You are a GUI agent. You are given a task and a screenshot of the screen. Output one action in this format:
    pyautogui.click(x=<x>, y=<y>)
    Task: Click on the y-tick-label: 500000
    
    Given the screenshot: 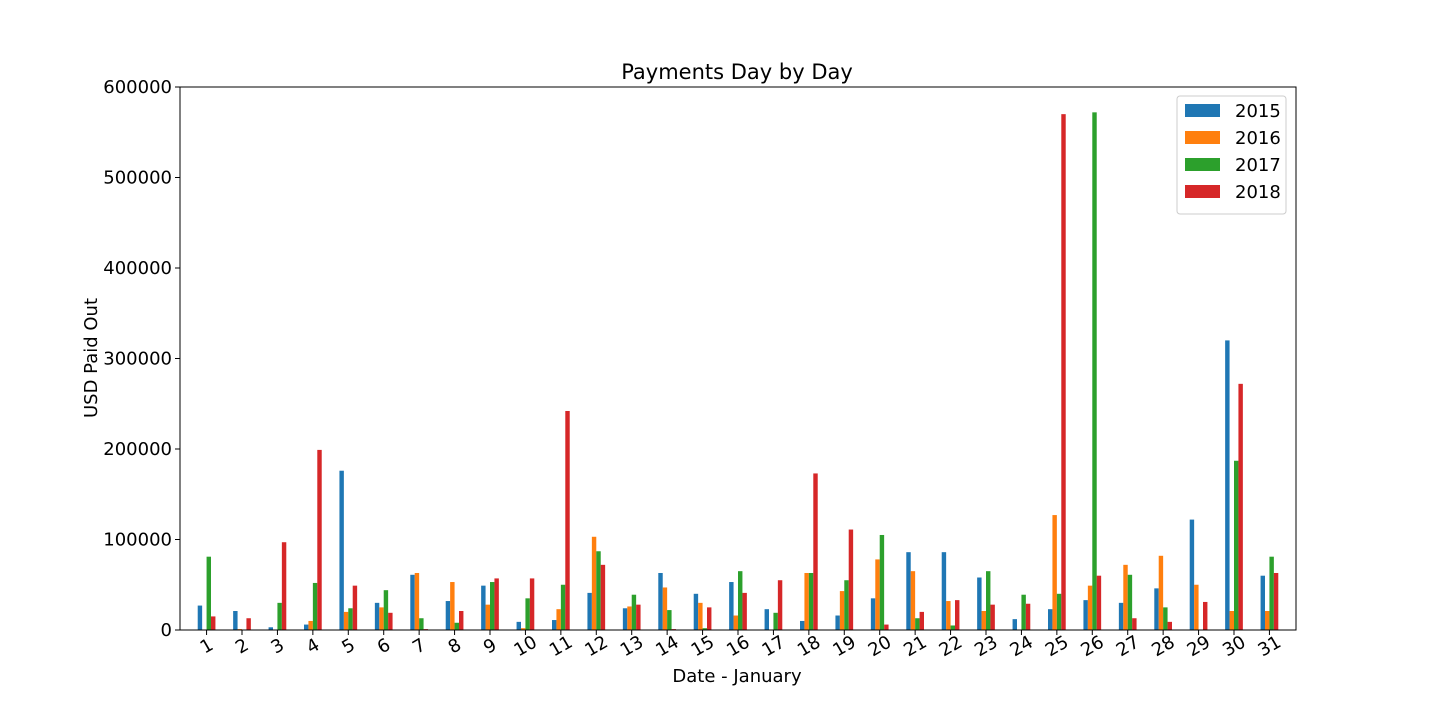 What is the action you would take?
    pyautogui.click(x=137, y=178)
    